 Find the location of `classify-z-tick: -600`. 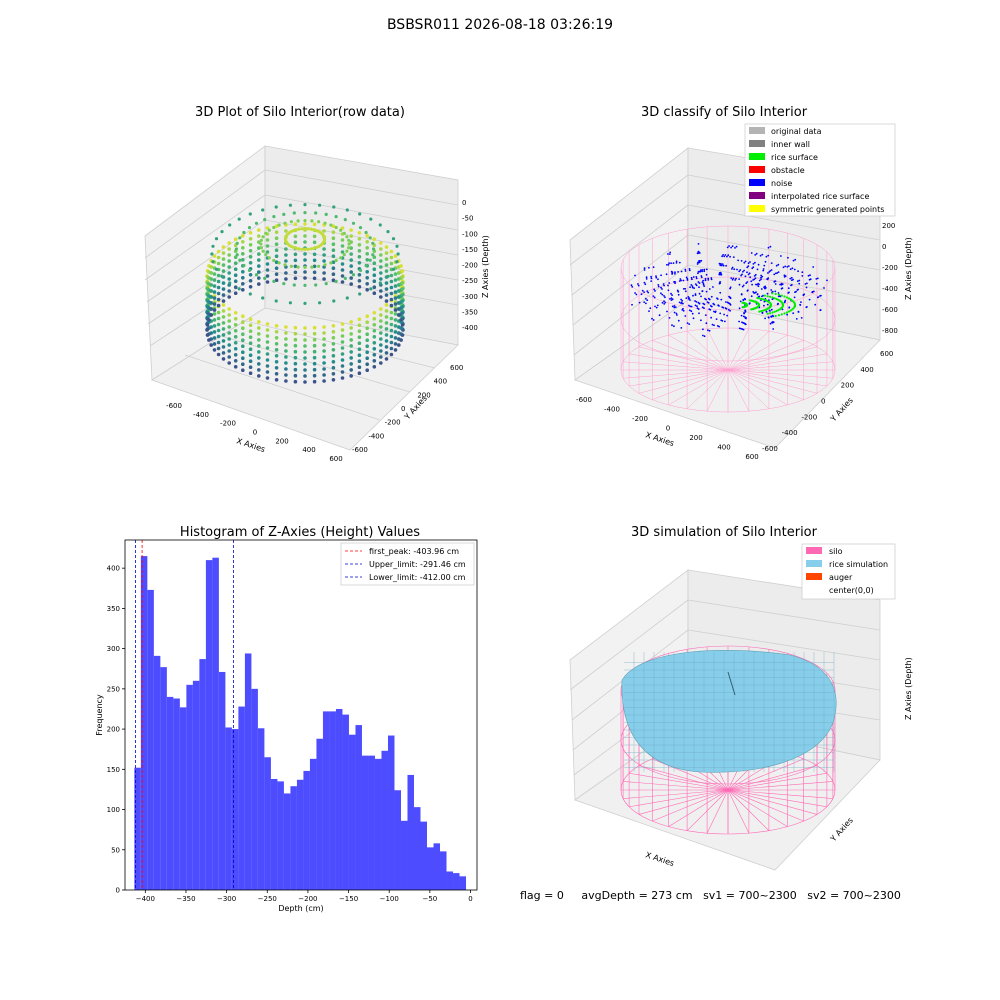

classify-z-tick: -600 is located at coordinates (890, 310).